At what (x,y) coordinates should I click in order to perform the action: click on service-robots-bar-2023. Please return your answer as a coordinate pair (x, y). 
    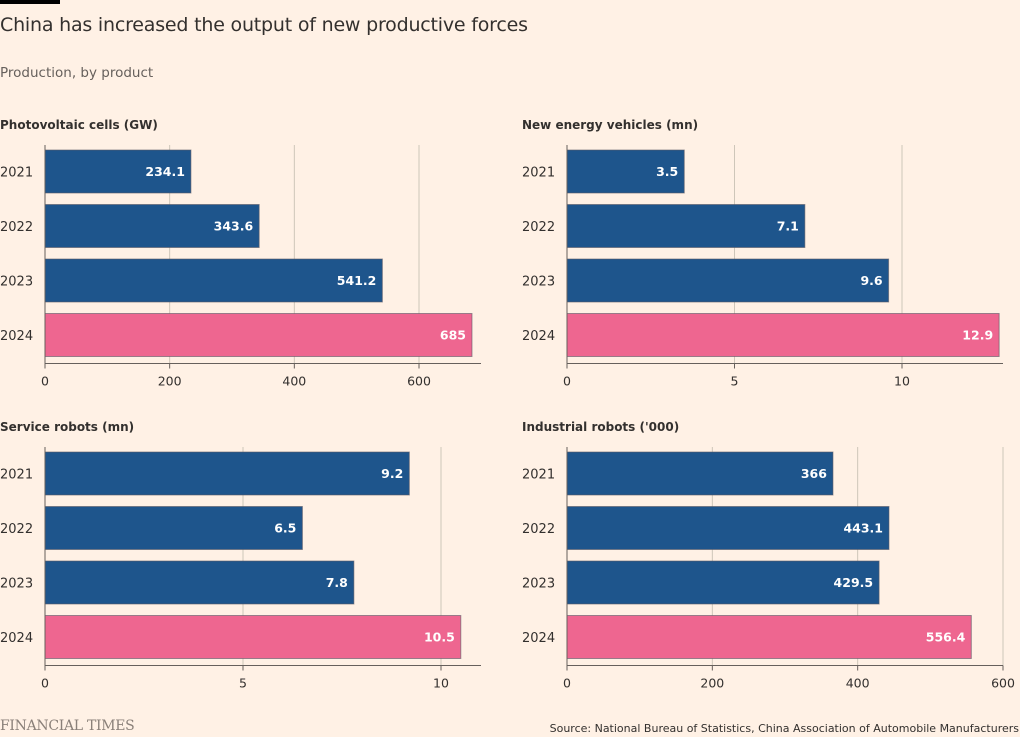
    Looking at the image, I should click on (199, 582).